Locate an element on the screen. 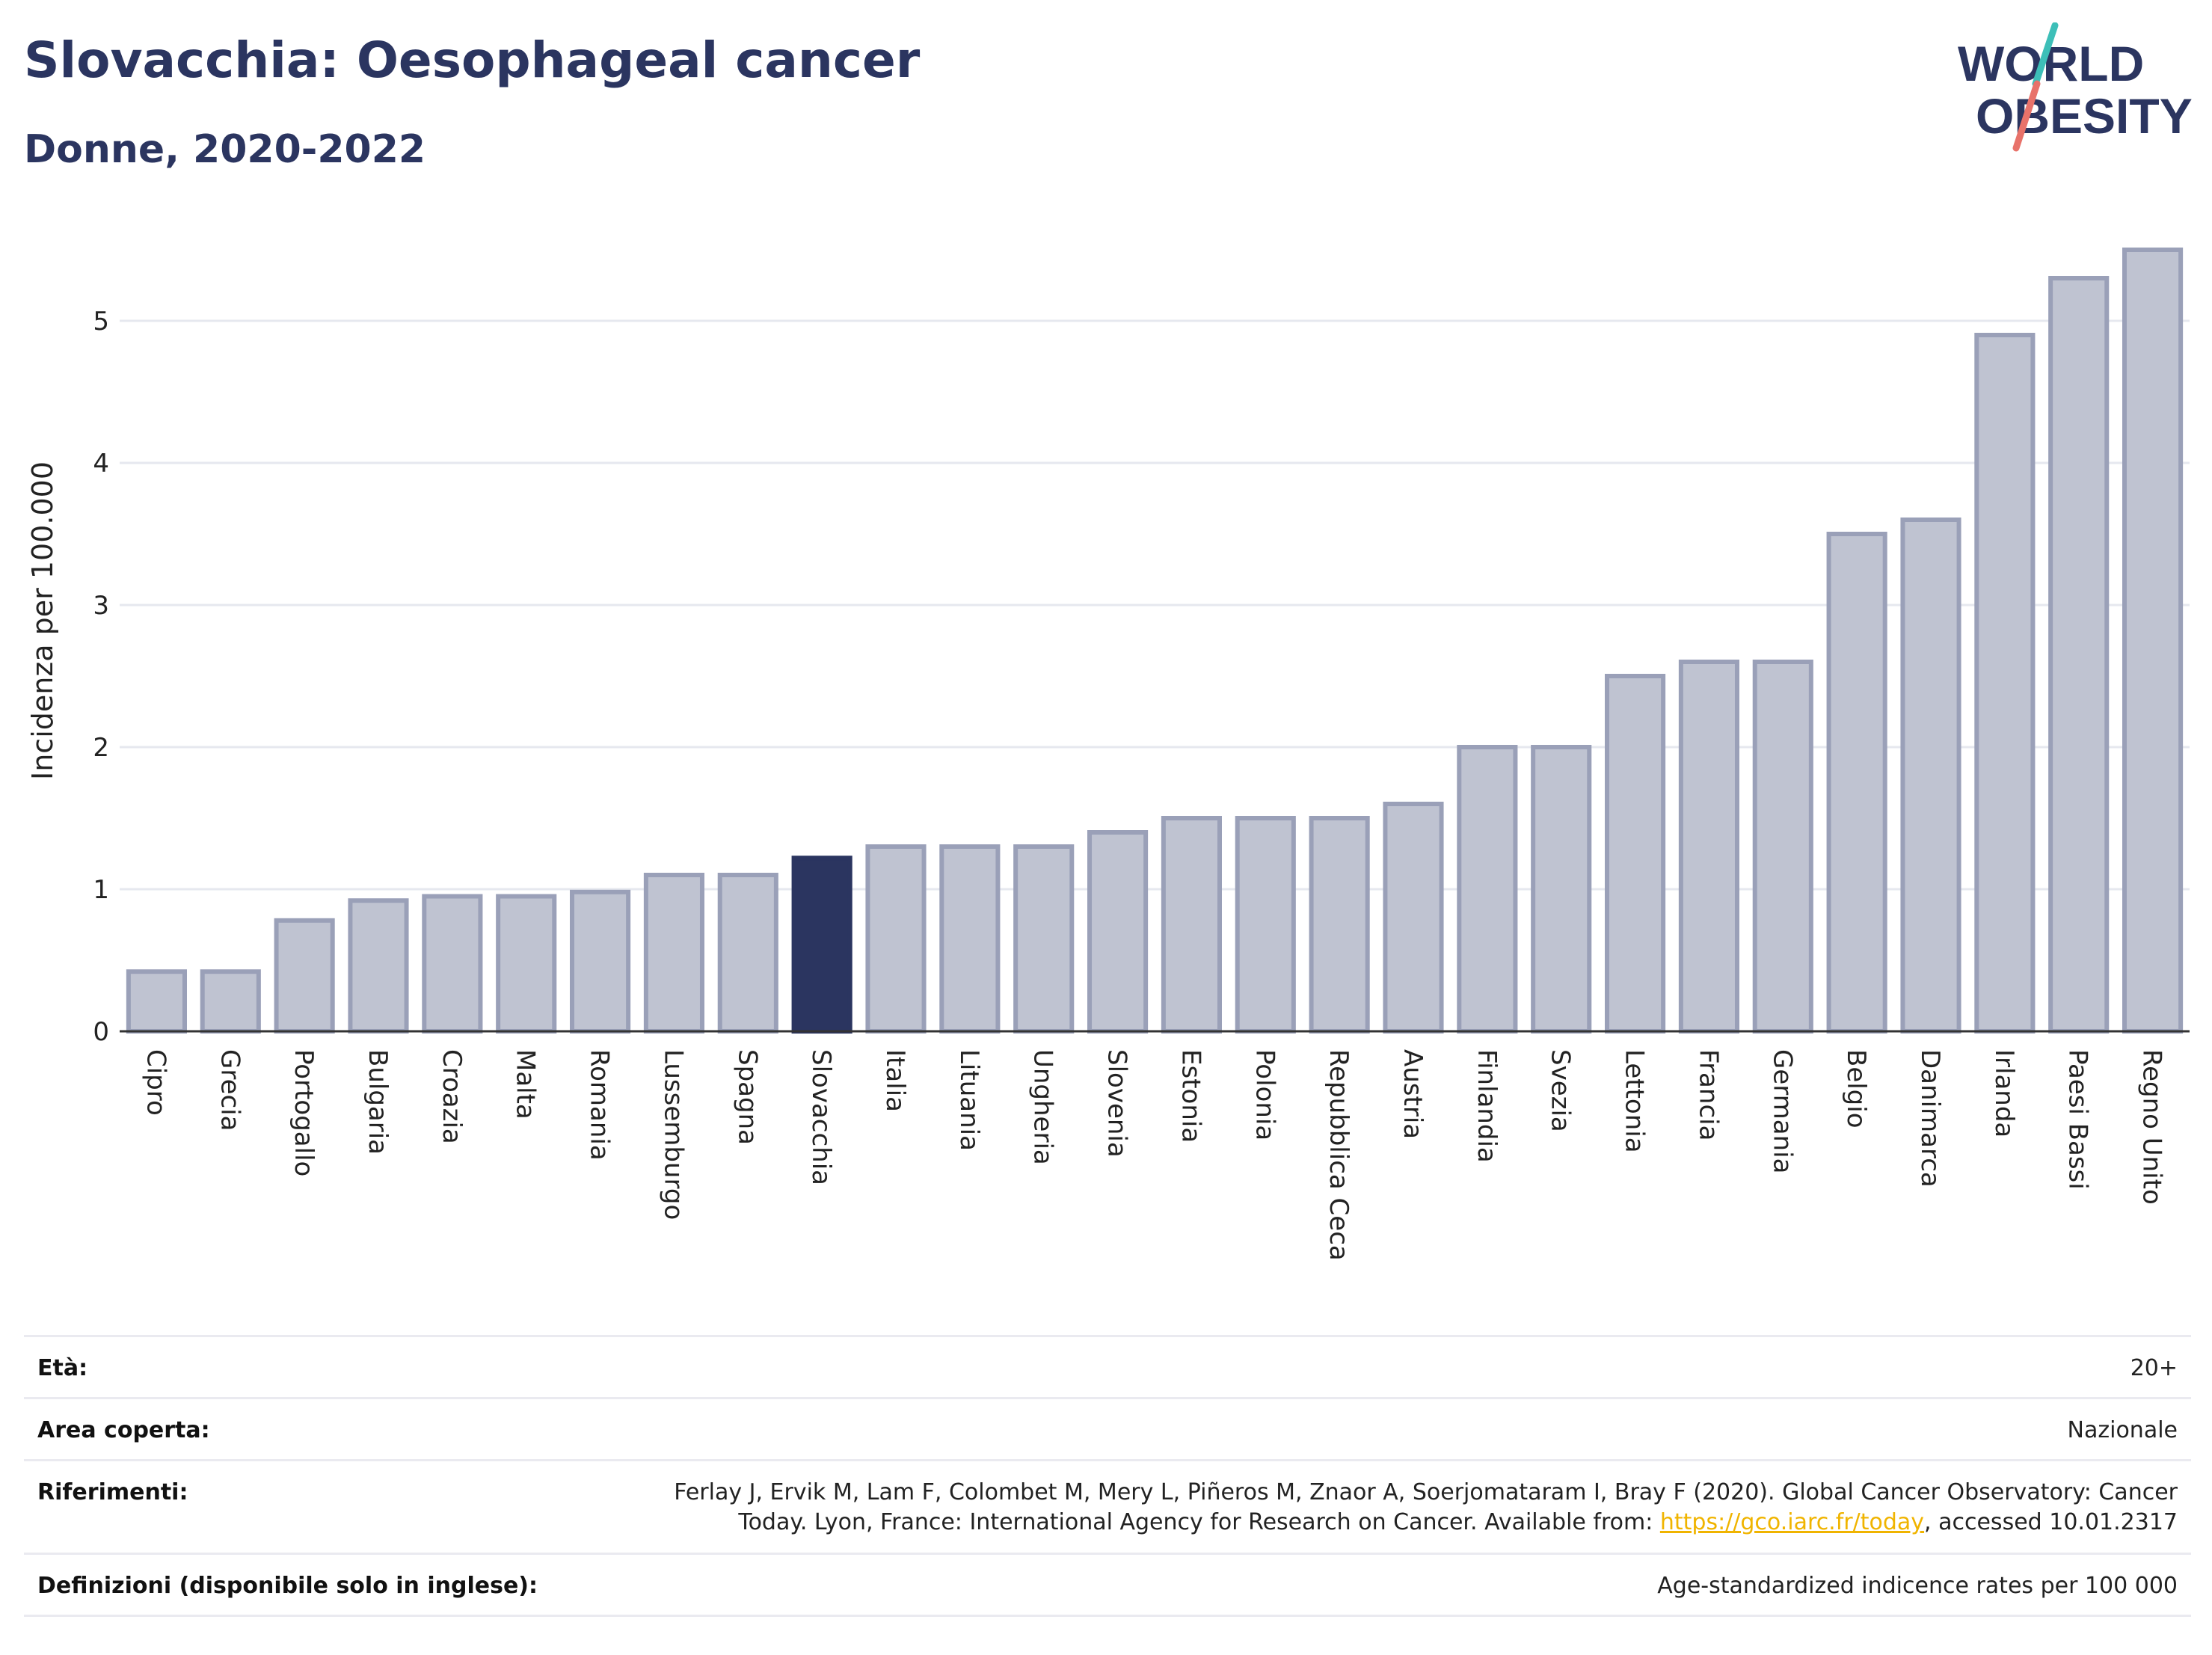 This screenshot has width=2212, height=1655. bar-repubblica-ceca is located at coordinates (1339, 925).